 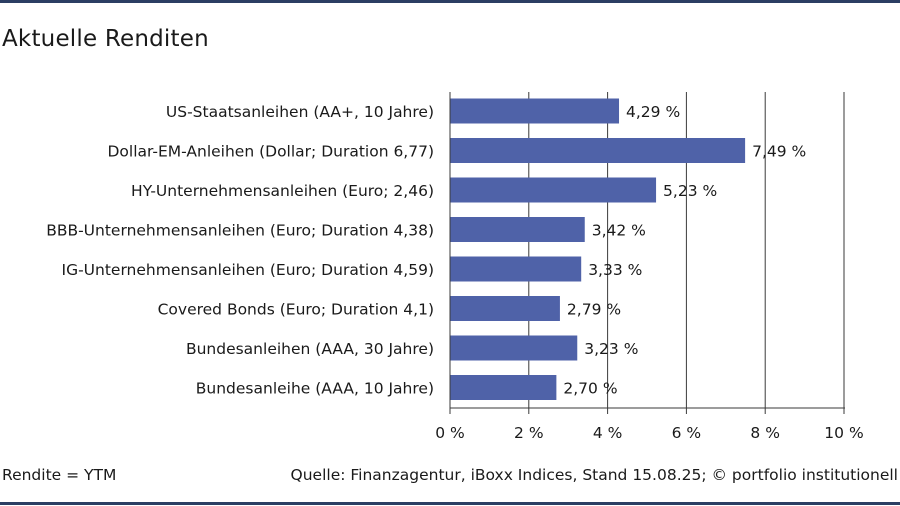 What do you see at coordinates (765, 433) in the screenshot?
I see `x-tick-label: 8 %` at bounding box center [765, 433].